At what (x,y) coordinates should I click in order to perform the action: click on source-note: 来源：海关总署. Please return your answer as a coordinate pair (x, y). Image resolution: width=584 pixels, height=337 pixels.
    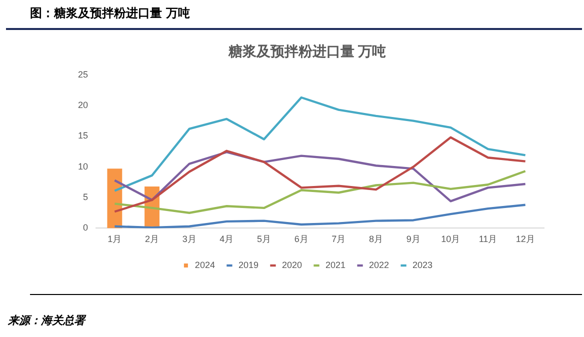
    Looking at the image, I should click on (46, 320).